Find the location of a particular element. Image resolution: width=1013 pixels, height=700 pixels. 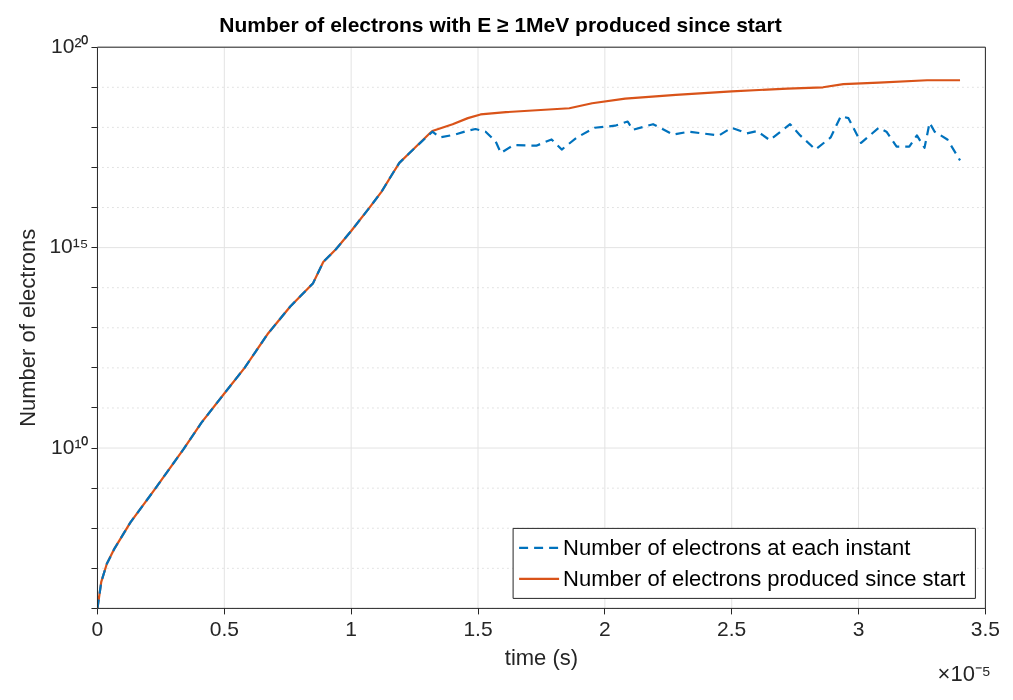

legend-label: Number of electrons produced since start is located at coordinates (764, 578).